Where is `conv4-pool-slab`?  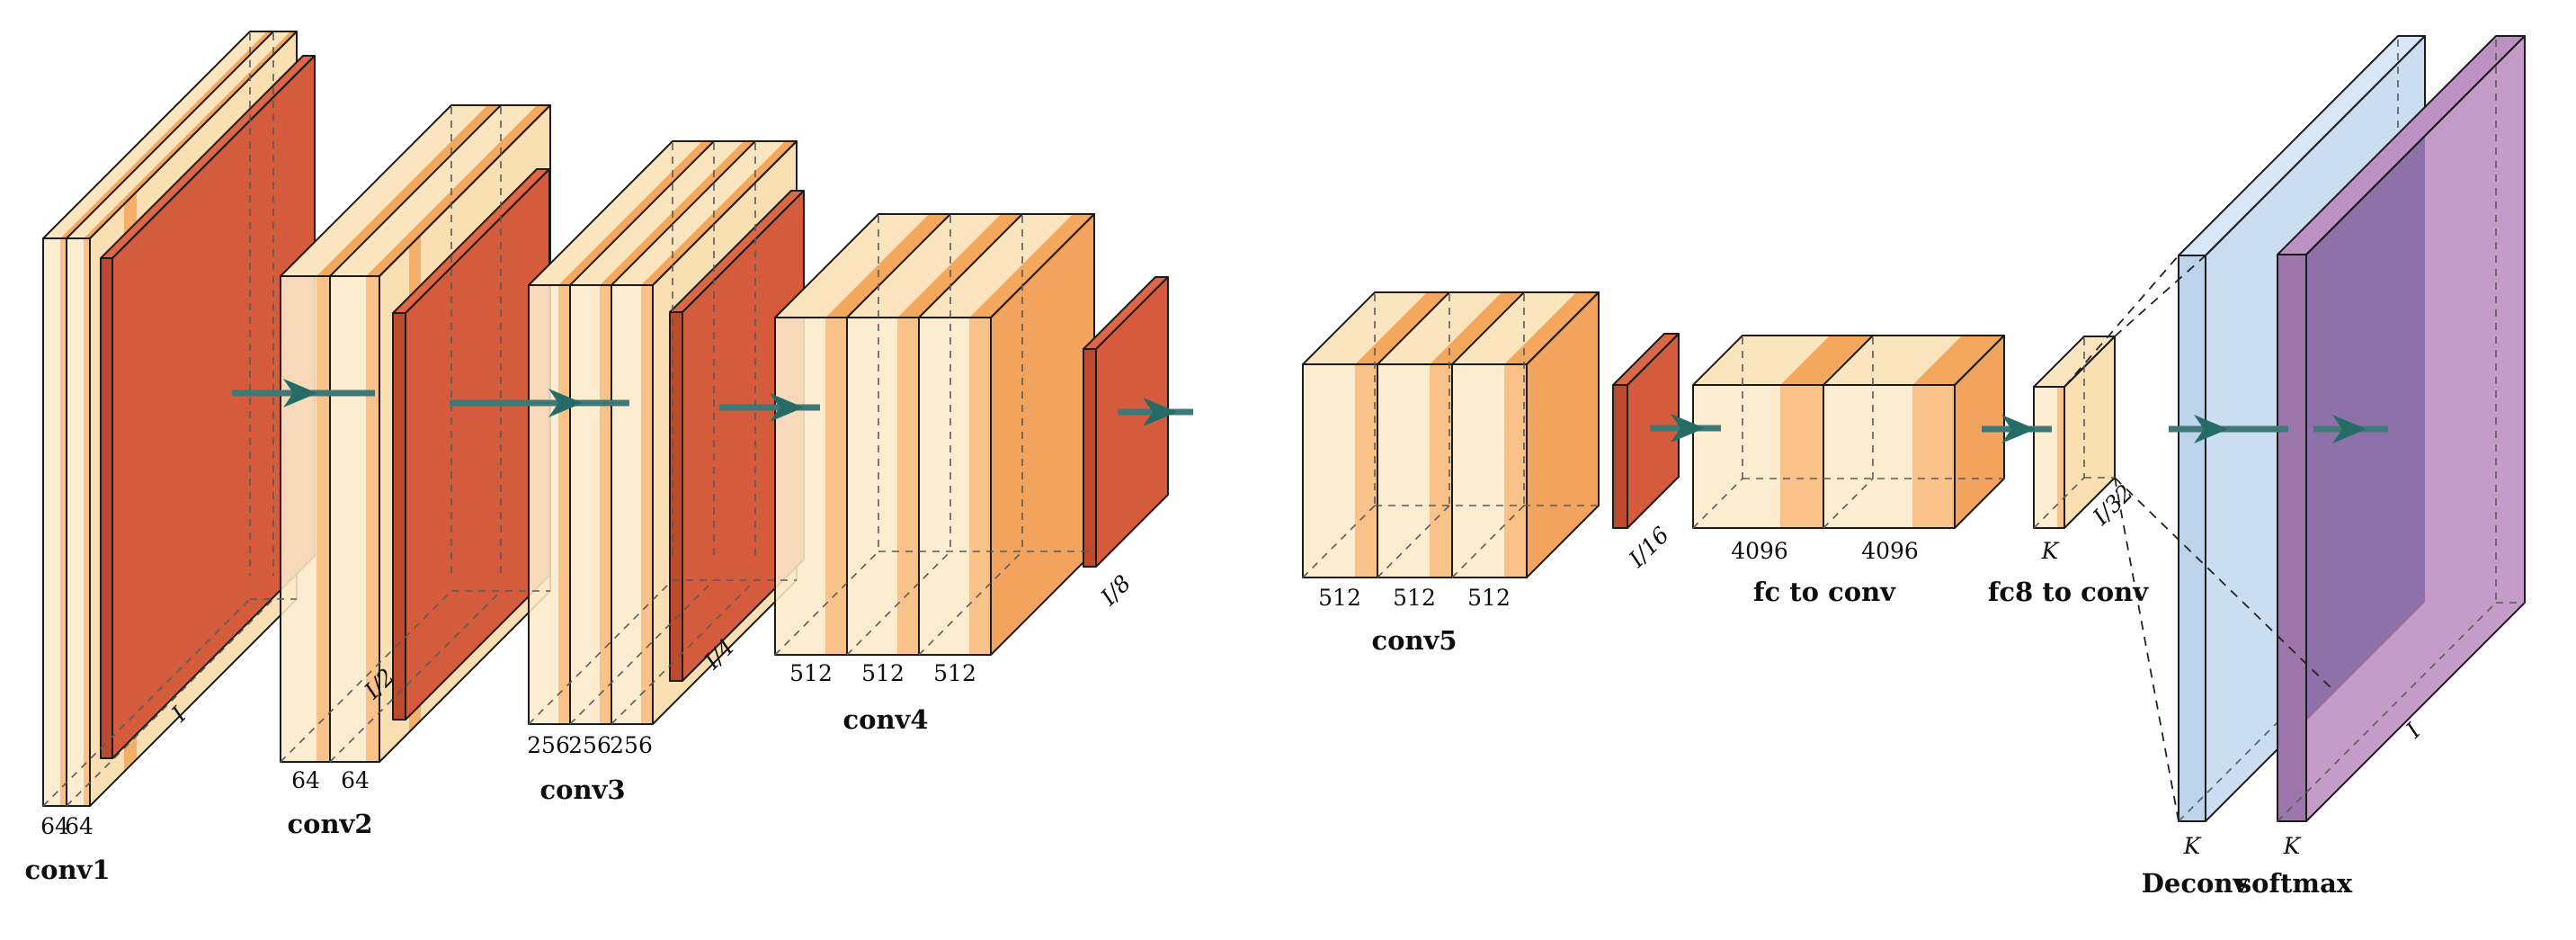
conv4-pool-slab is located at coordinates (1126, 422).